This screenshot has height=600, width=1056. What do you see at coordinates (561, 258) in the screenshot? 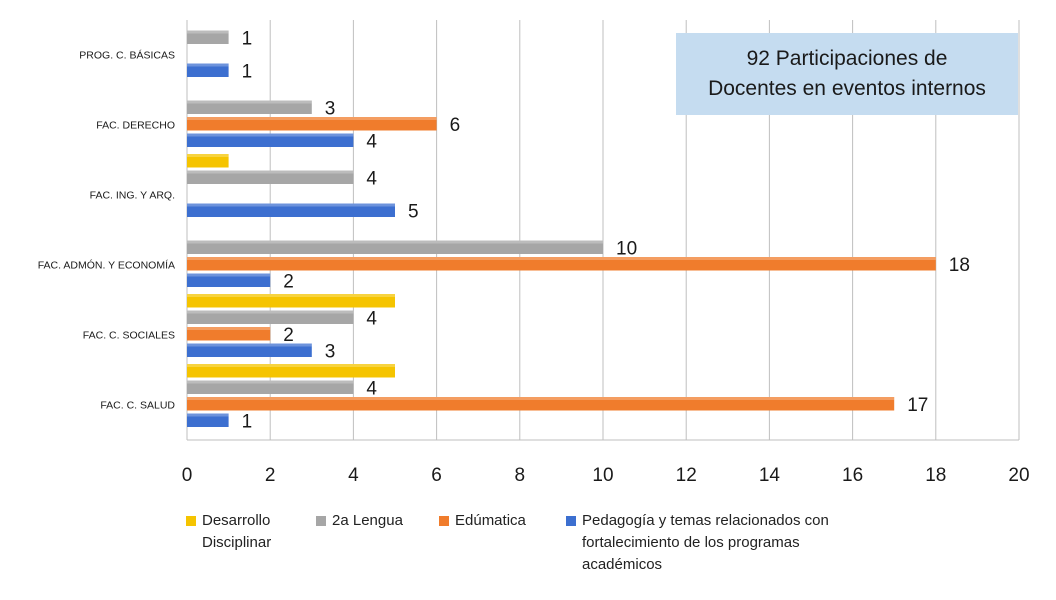
I see `bar-highlight-edumatica-fac-admon-y-economia` at bounding box center [561, 258].